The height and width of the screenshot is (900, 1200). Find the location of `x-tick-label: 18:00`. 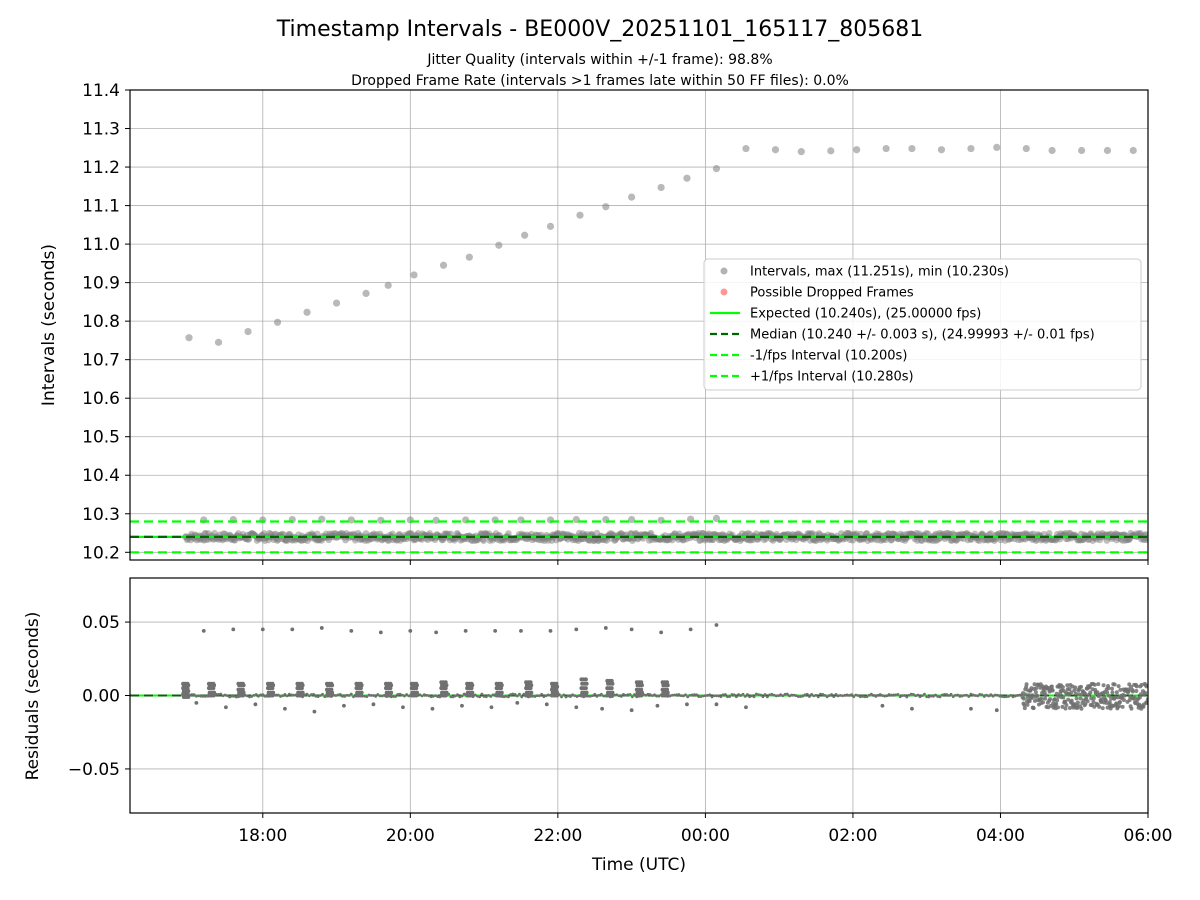

x-tick-label: 18:00 is located at coordinates (262, 836).